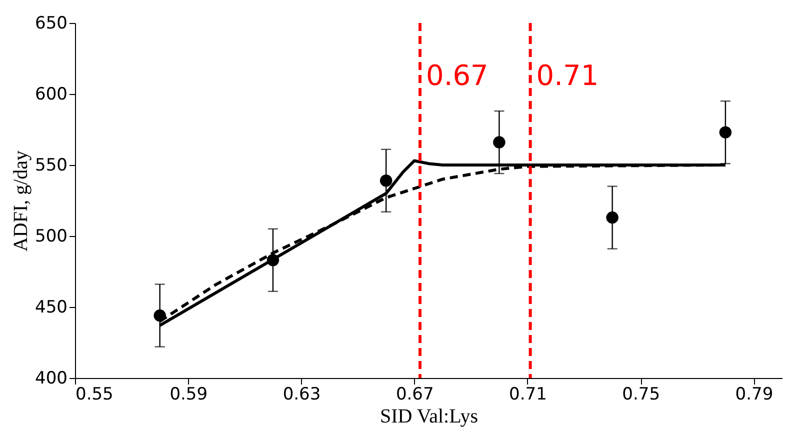  What do you see at coordinates (95, 394) in the screenshot?
I see `x-tick-label: 0.55` at bounding box center [95, 394].